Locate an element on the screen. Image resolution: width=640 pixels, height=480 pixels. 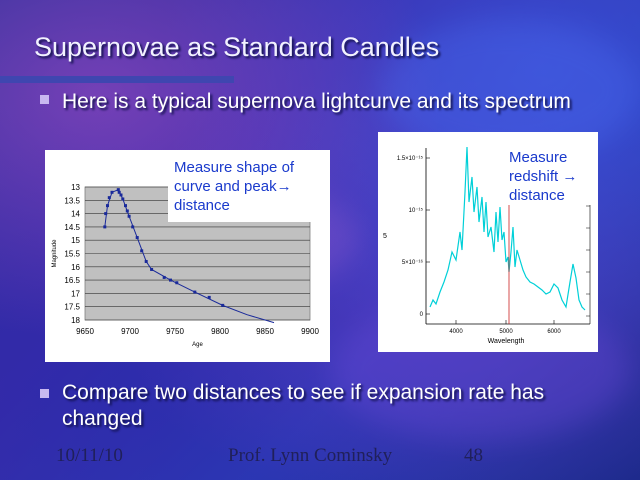
x-tick-label: 9700 is located at coordinates (130, 331).